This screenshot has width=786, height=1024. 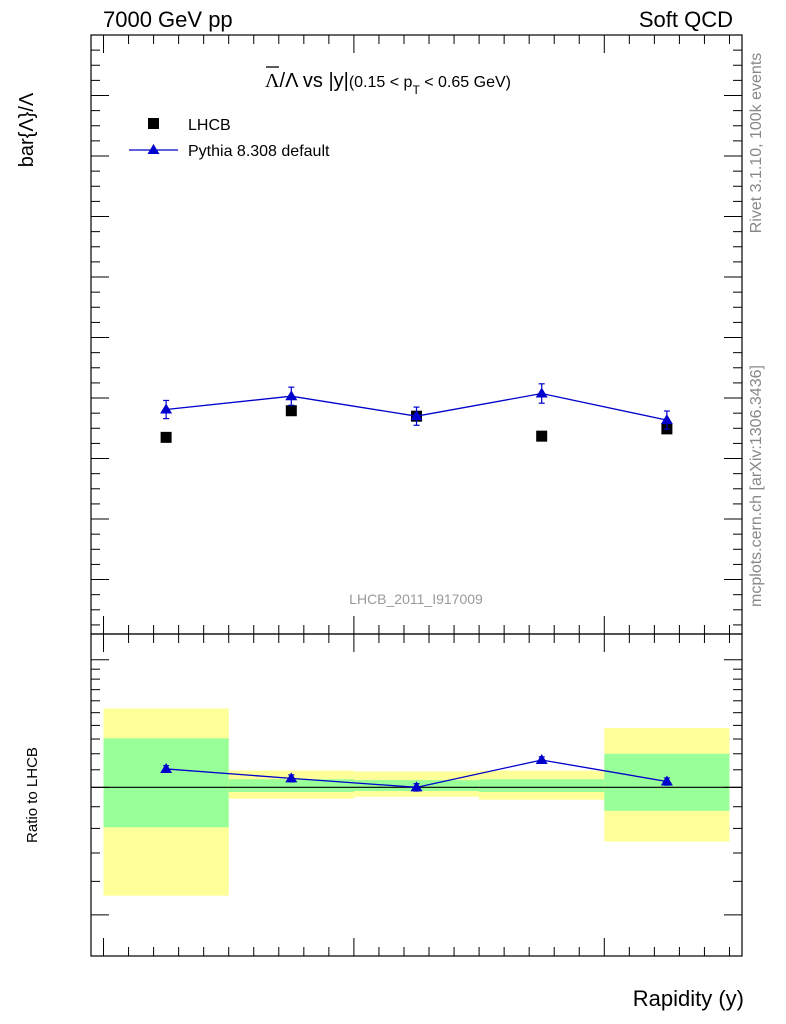 I want to click on header-left: 7000 GeV pp, so click(x=168, y=19).